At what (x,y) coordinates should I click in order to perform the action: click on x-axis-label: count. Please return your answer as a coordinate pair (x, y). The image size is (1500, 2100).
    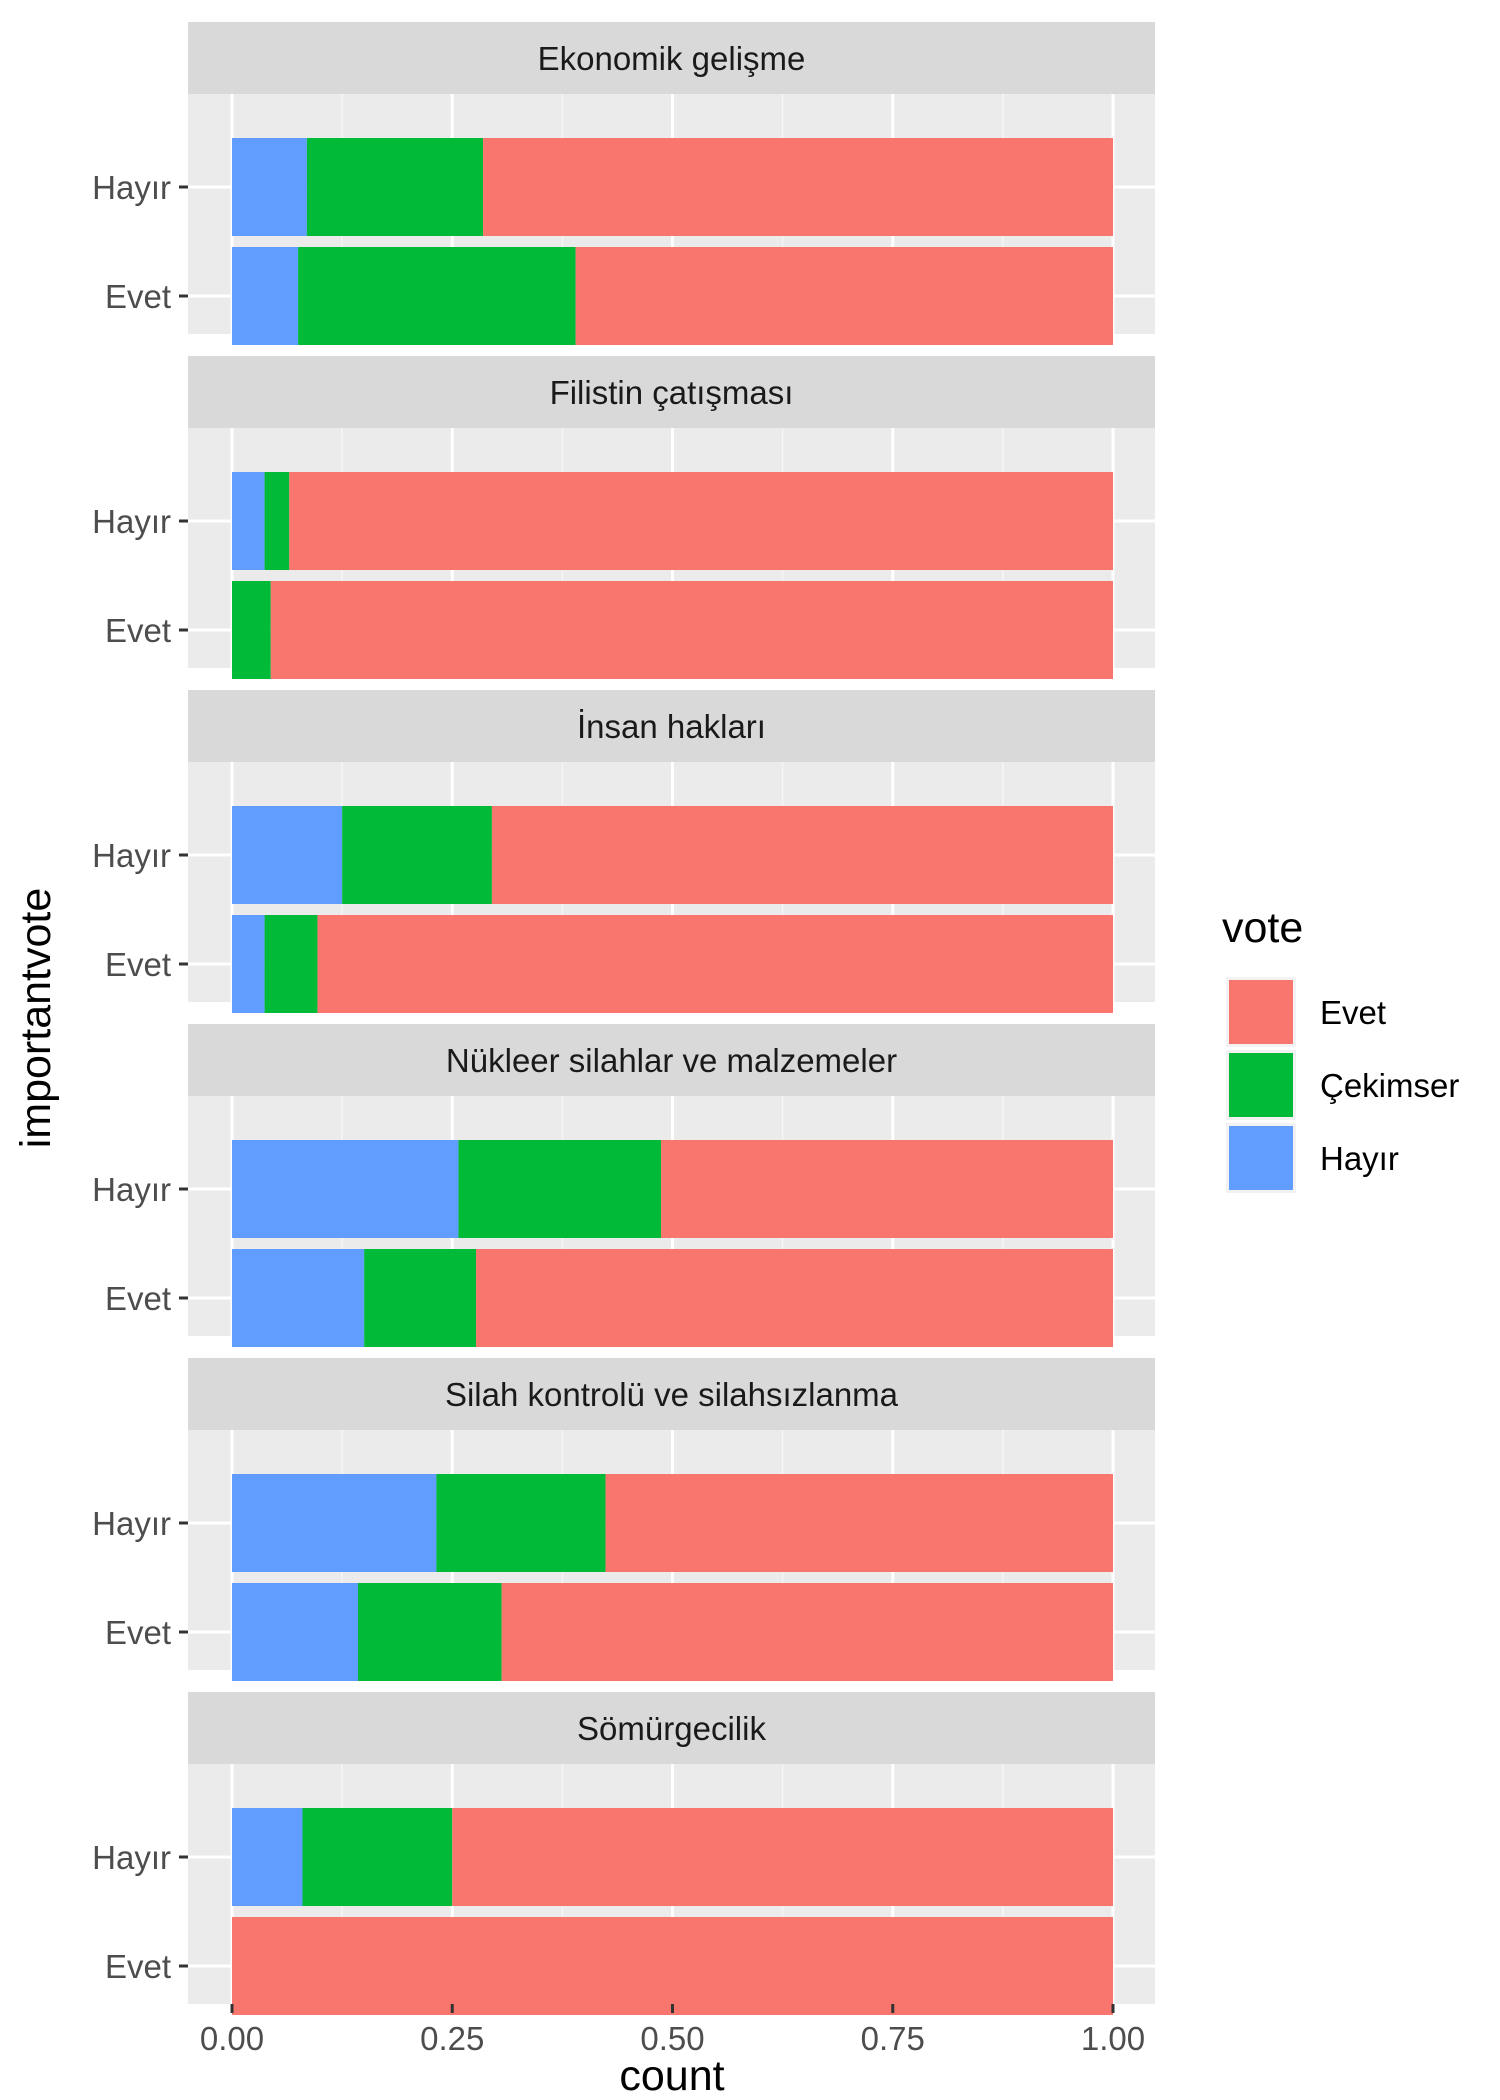
    Looking at the image, I should click on (671, 2076).